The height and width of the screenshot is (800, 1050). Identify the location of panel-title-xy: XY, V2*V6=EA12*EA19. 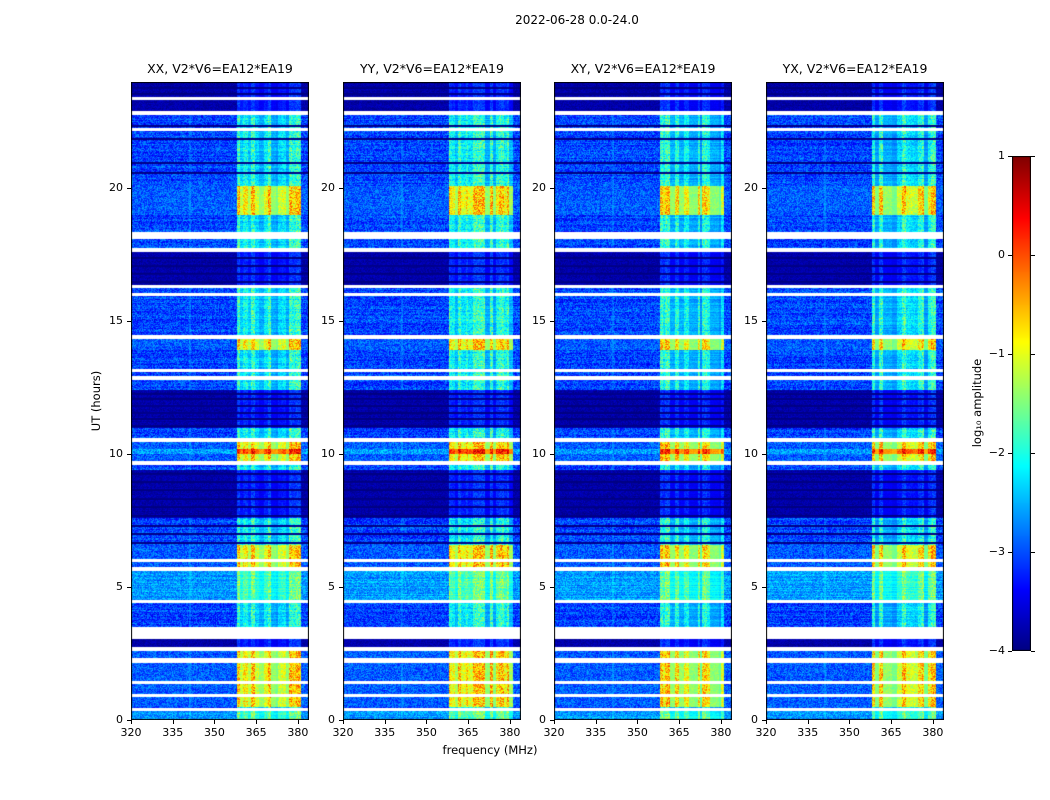
(643, 68).